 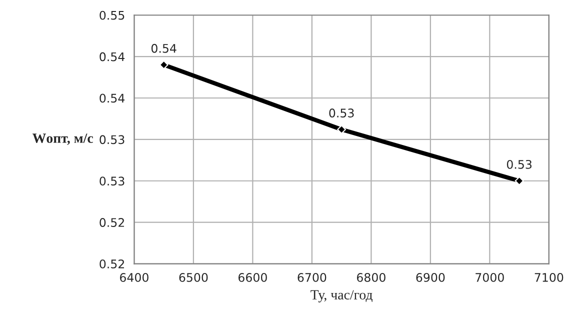 I want to click on x-tick-label: 7100, so click(x=549, y=277).